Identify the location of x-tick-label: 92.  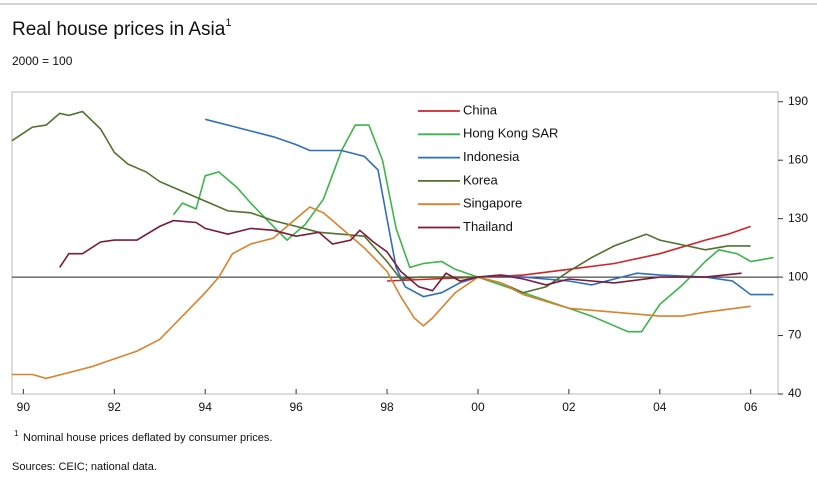
(115, 407).